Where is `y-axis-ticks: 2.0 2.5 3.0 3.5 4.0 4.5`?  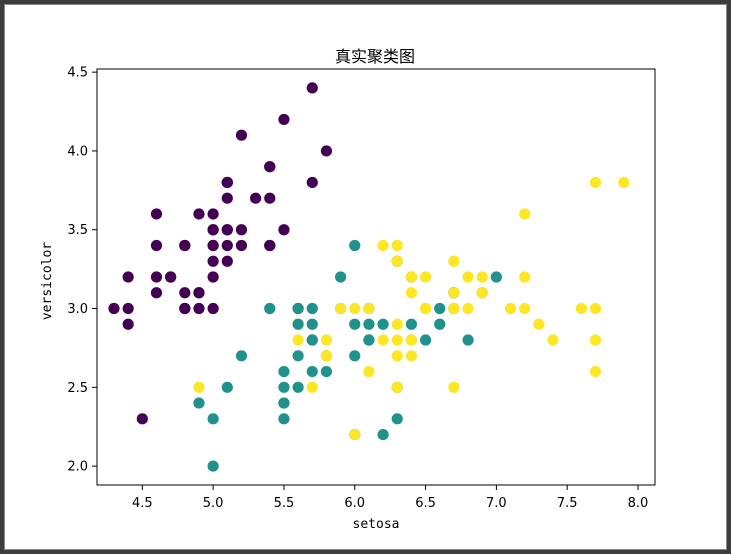
y-axis-ticks: 2.0 2.5 3.0 3.5 4.0 4.5 is located at coordinates (82, 270).